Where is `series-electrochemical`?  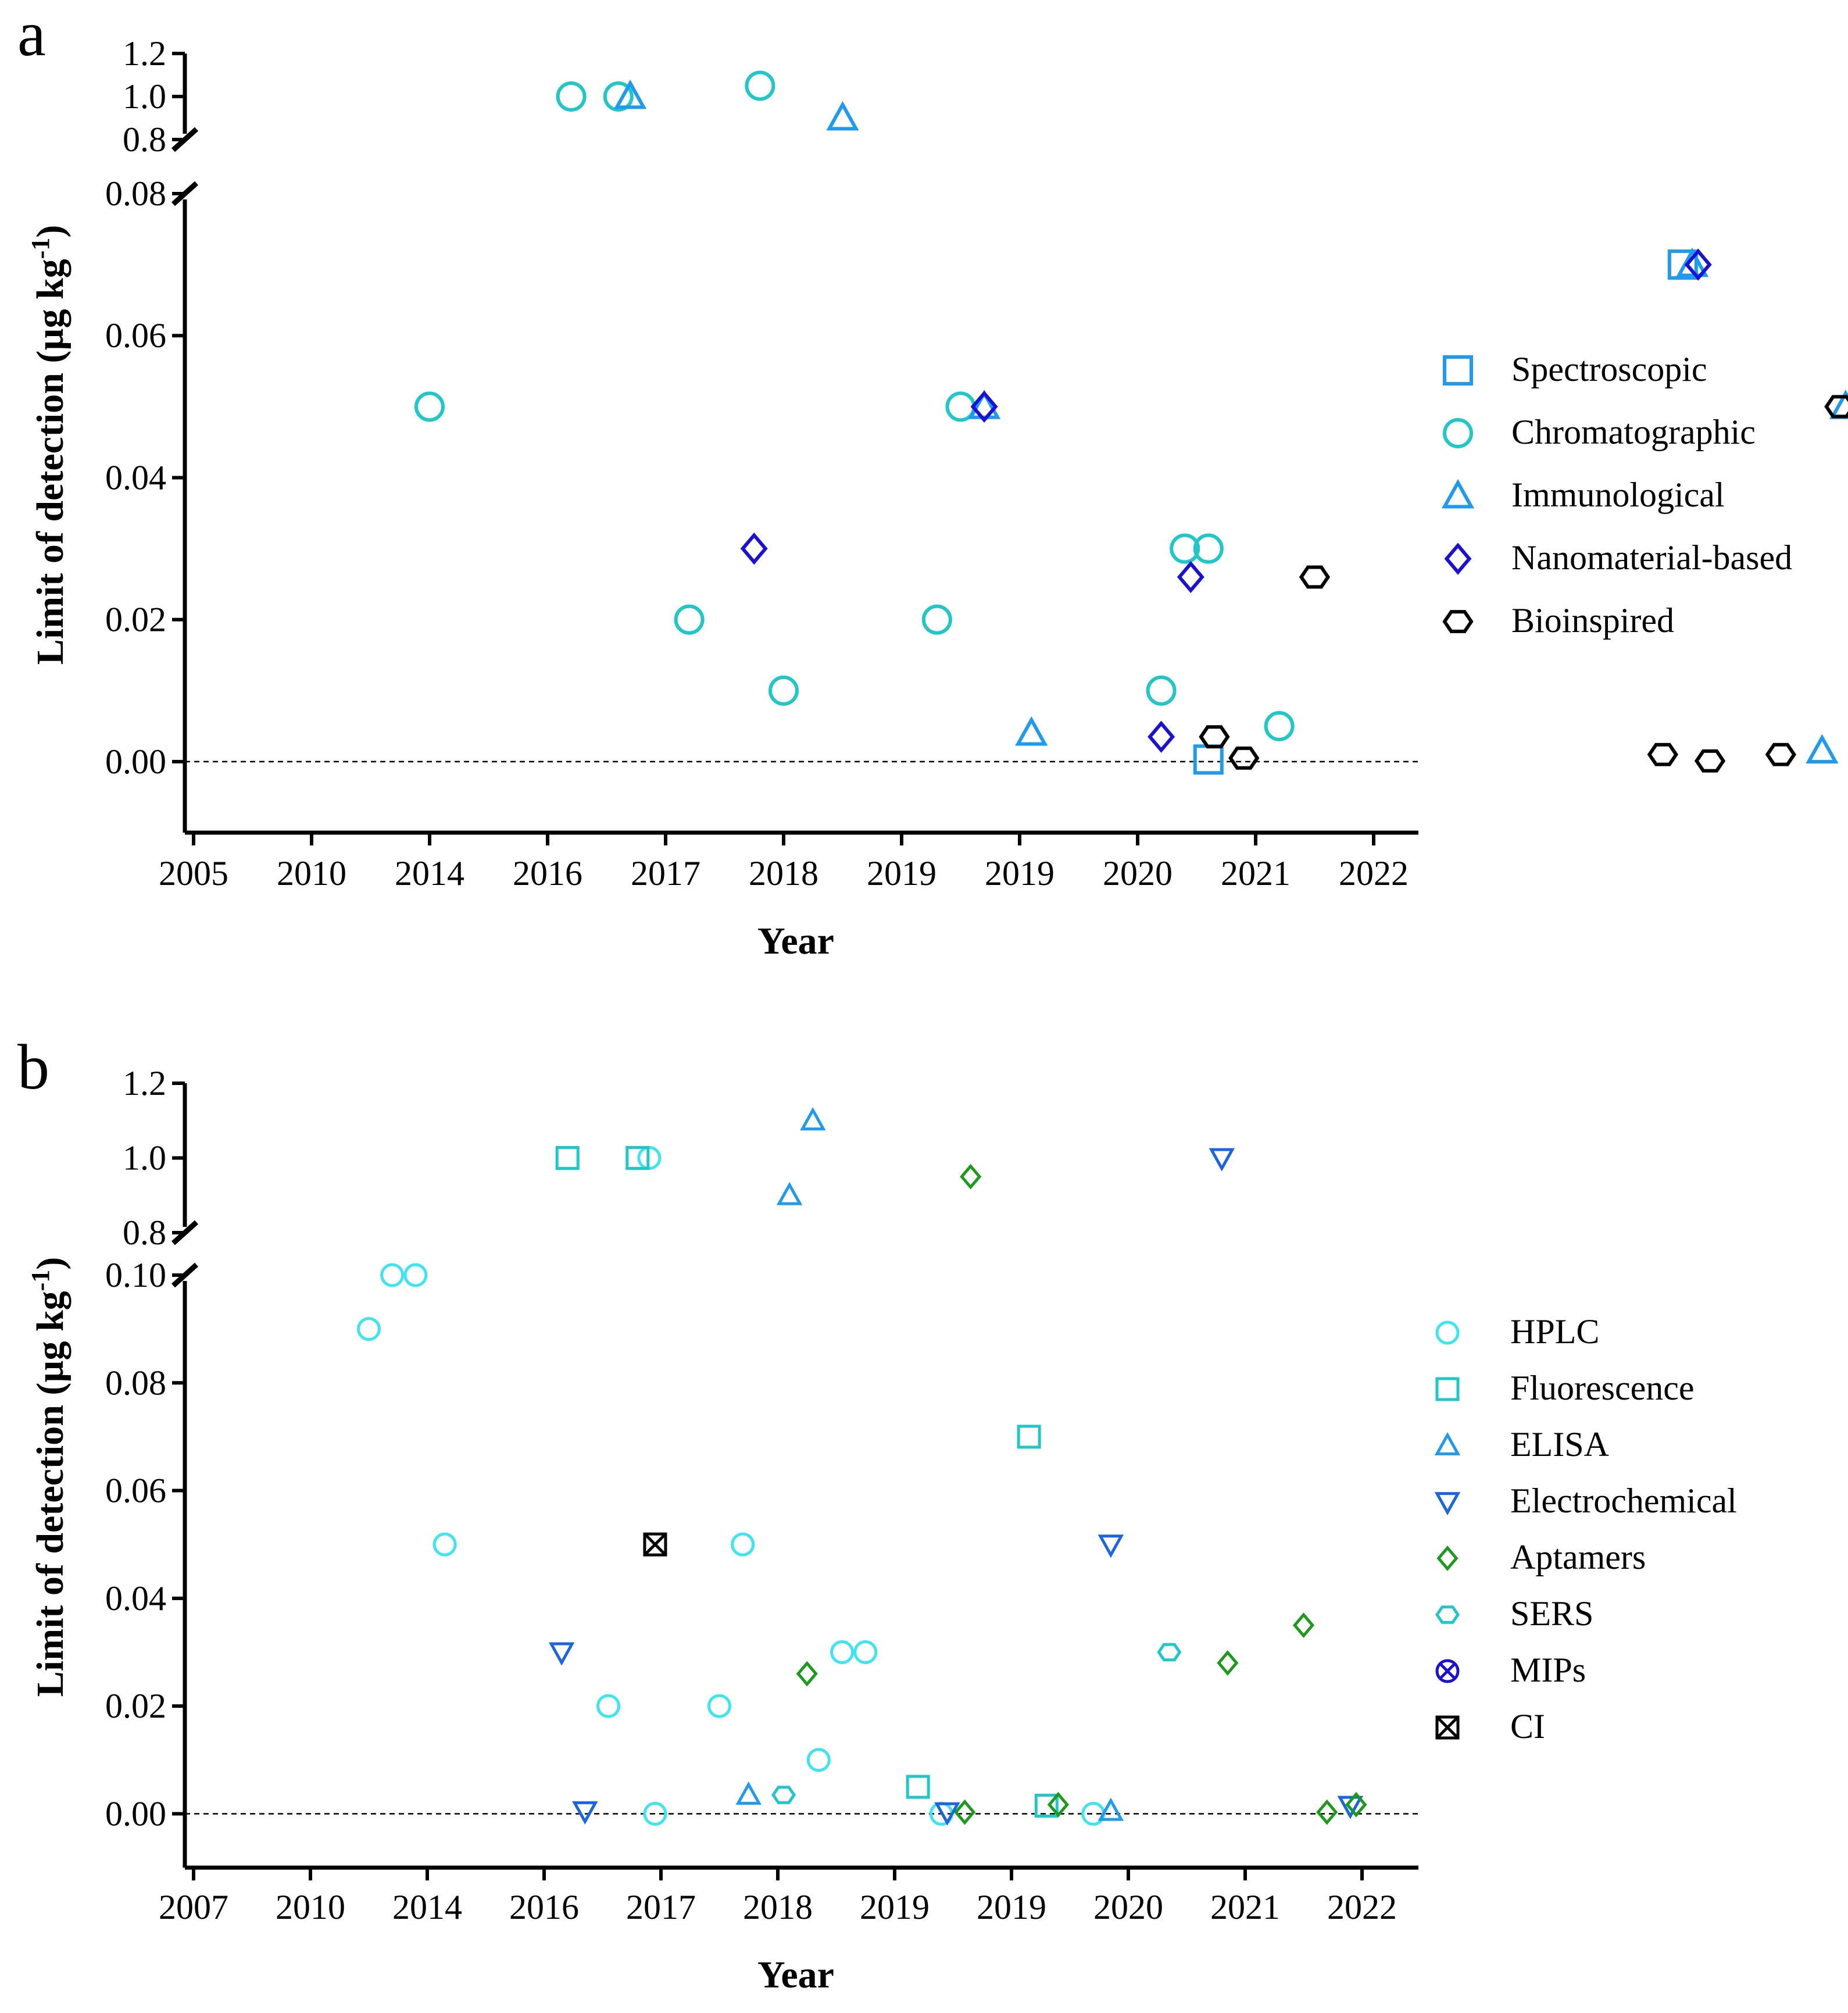 series-electrochemical is located at coordinates (956, 1487).